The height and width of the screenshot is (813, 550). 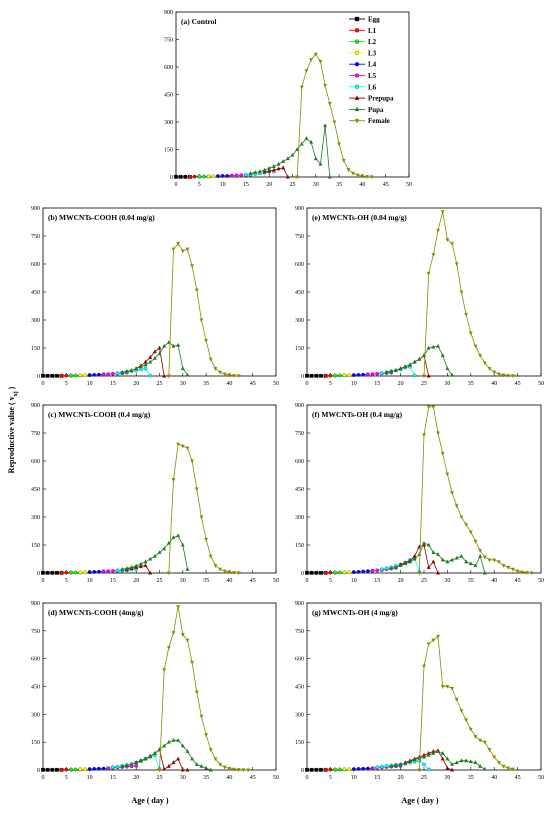 What do you see at coordinates (299, 660) in the screenshot?
I see `y-tick-label: 600` at bounding box center [299, 660].